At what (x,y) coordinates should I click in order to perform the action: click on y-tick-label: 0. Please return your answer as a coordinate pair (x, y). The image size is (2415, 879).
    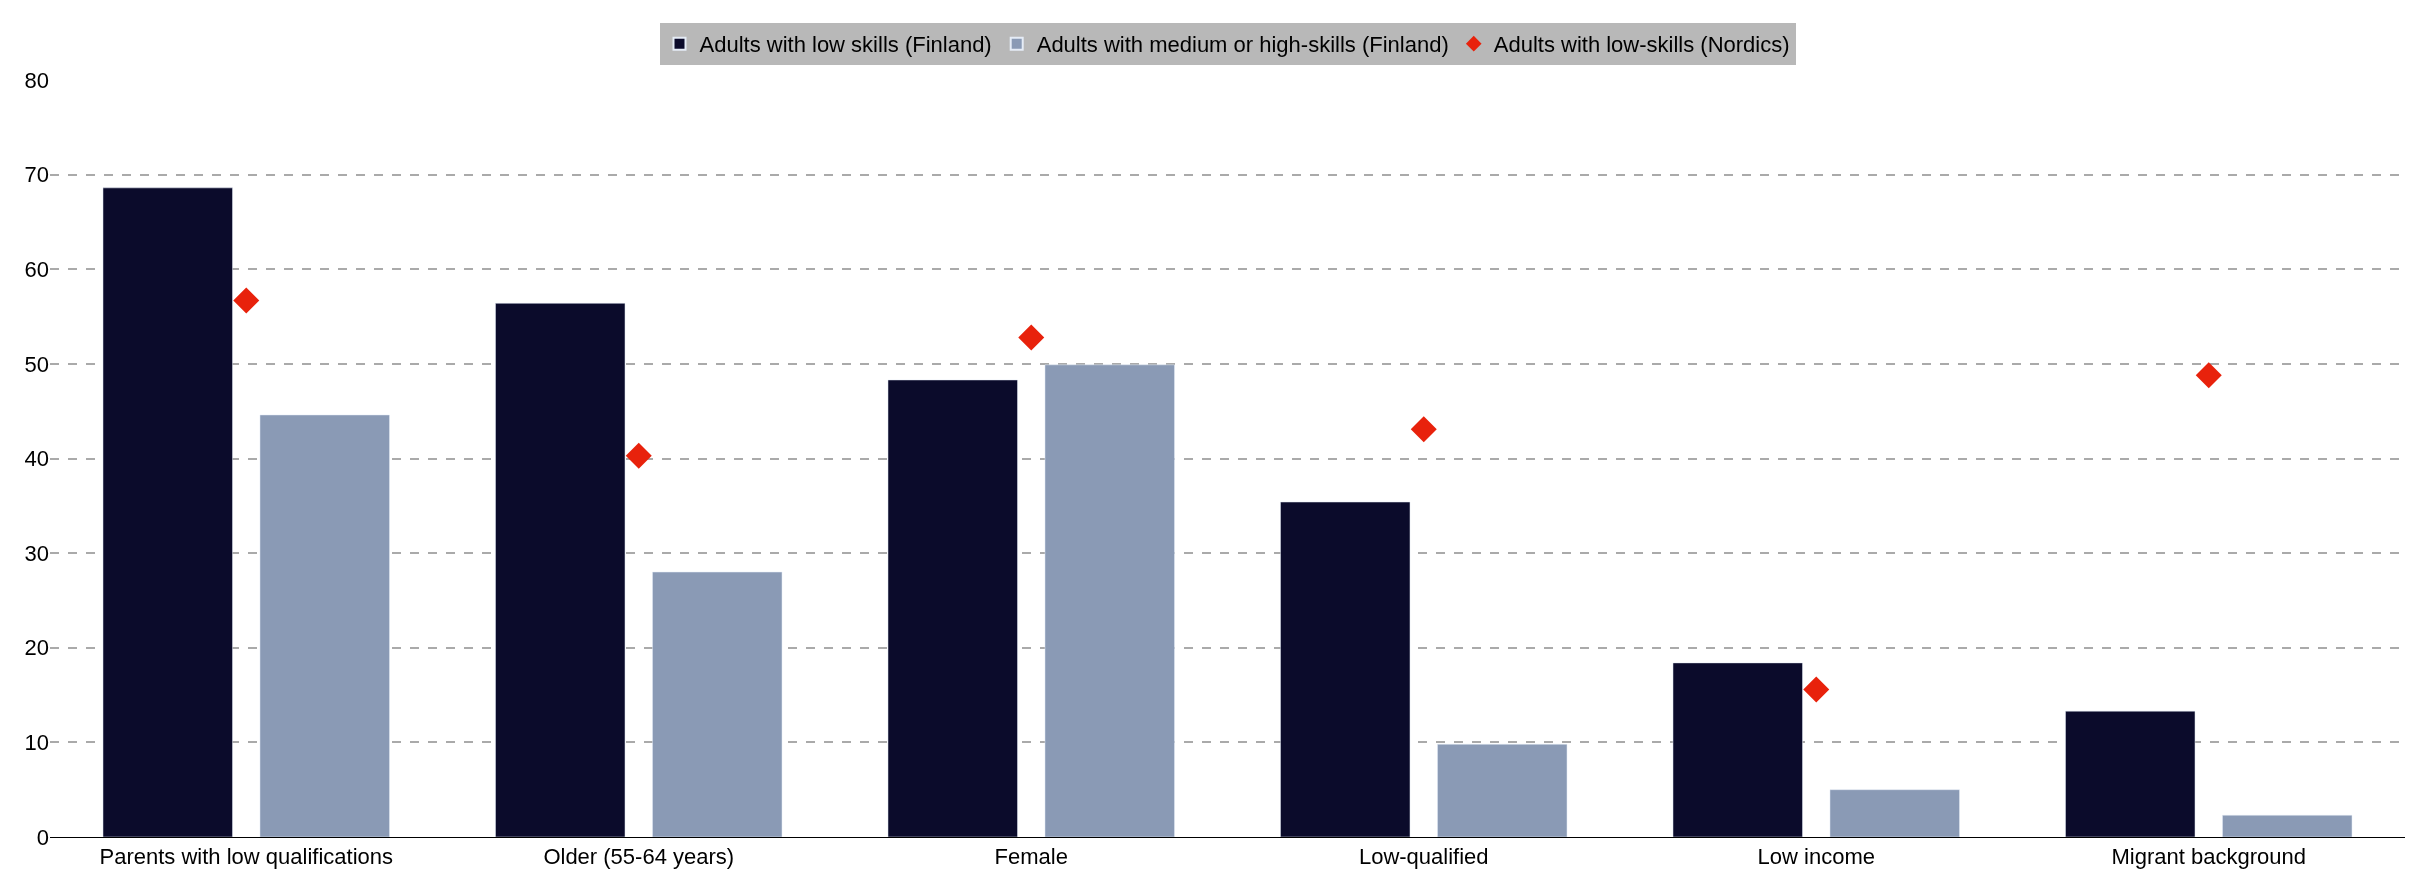
    Looking at the image, I should click on (42, 837).